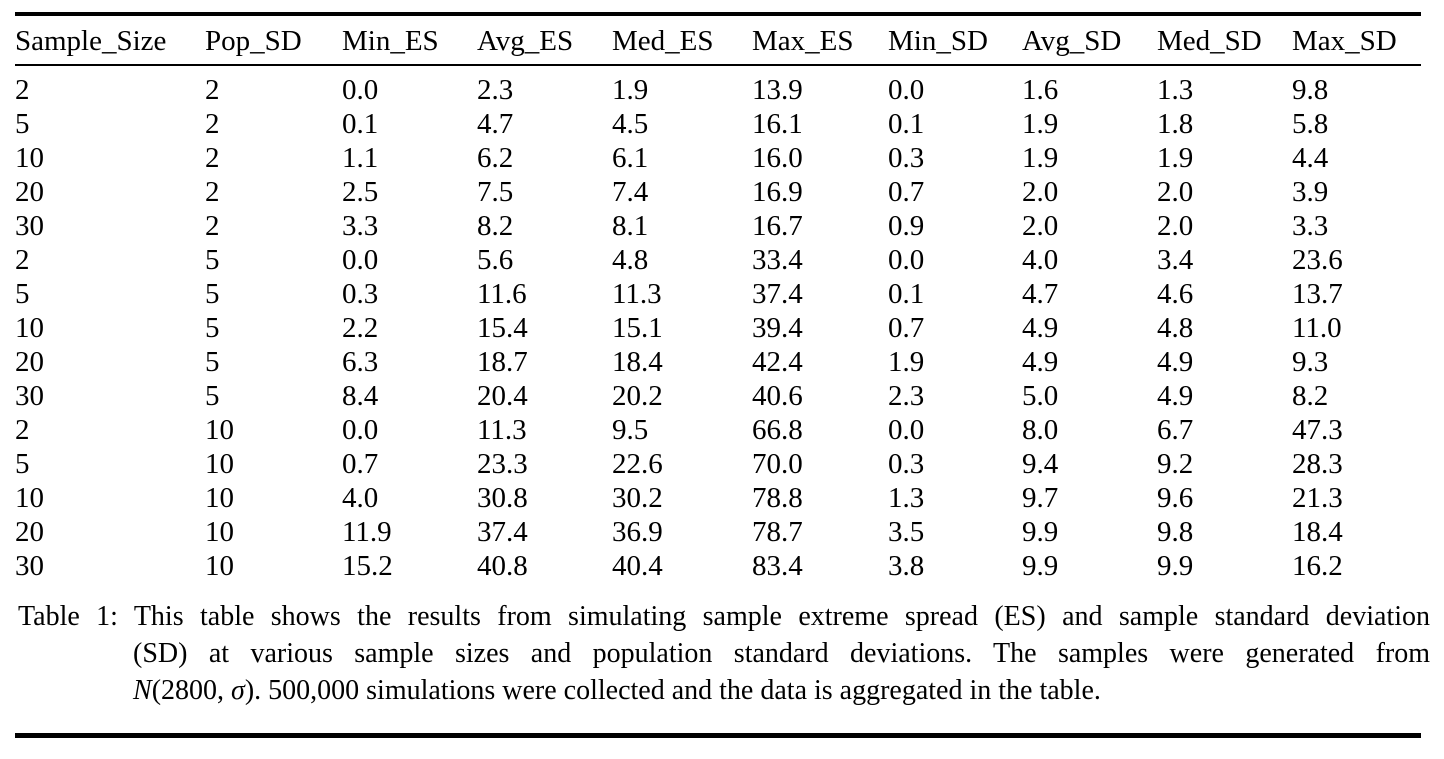 This screenshot has height=759, width=1444. What do you see at coordinates (495, 90) in the screenshot?
I see `table-cell: 2.3` at bounding box center [495, 90].